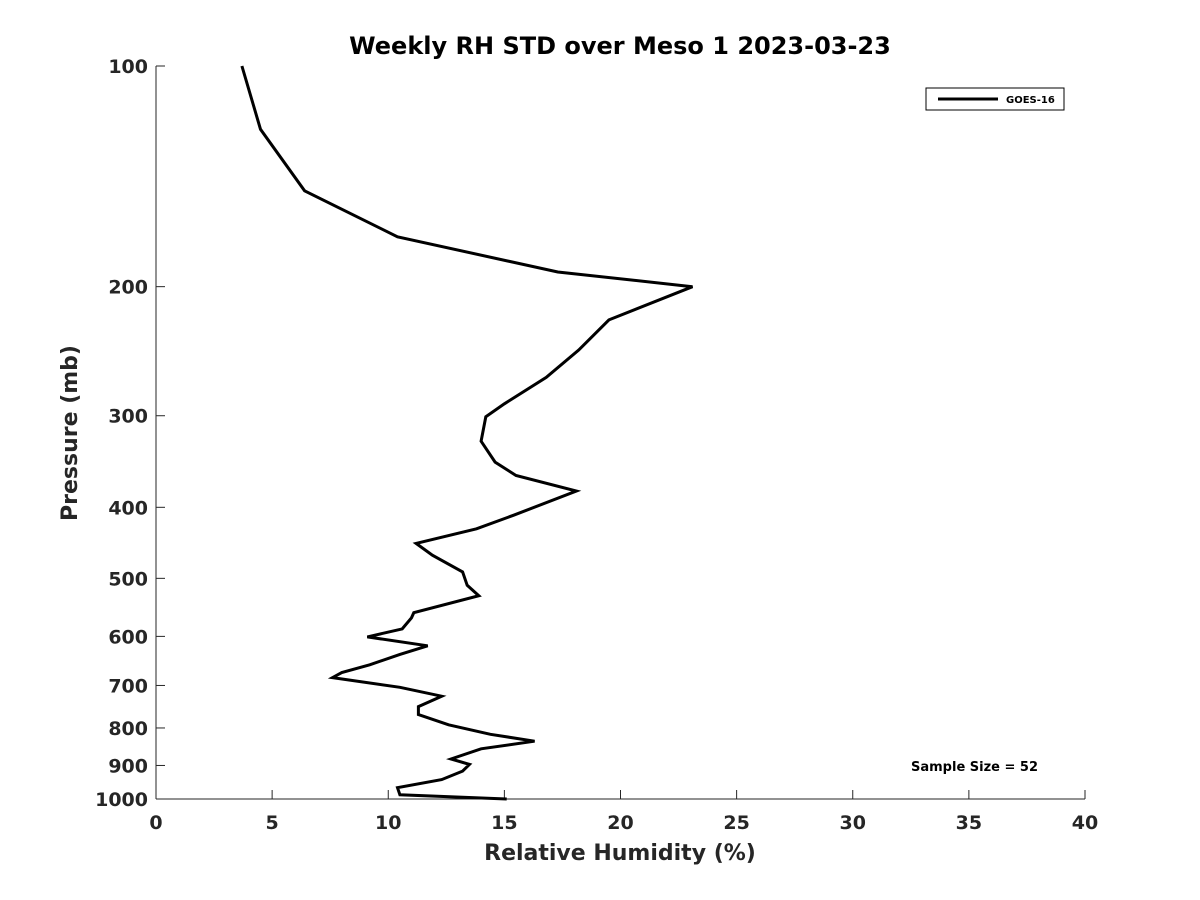  I want to click on y-tick-label-800: 800, so click(128, 729).